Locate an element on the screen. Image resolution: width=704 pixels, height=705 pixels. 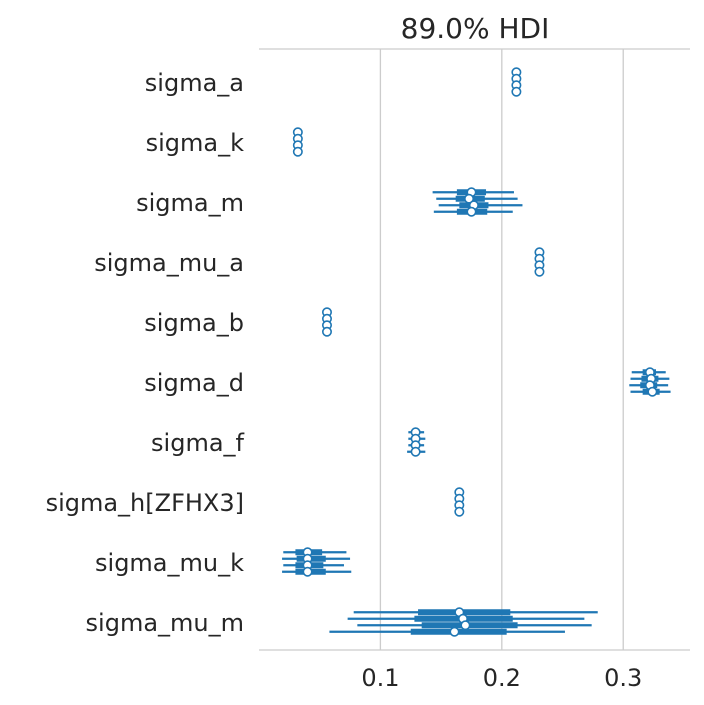
variable-label: sigma_a is located at coordinates (194, 83).